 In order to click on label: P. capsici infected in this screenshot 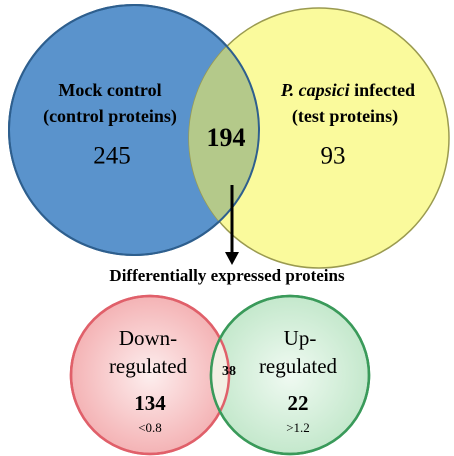, I will do `click(347, 90)`.